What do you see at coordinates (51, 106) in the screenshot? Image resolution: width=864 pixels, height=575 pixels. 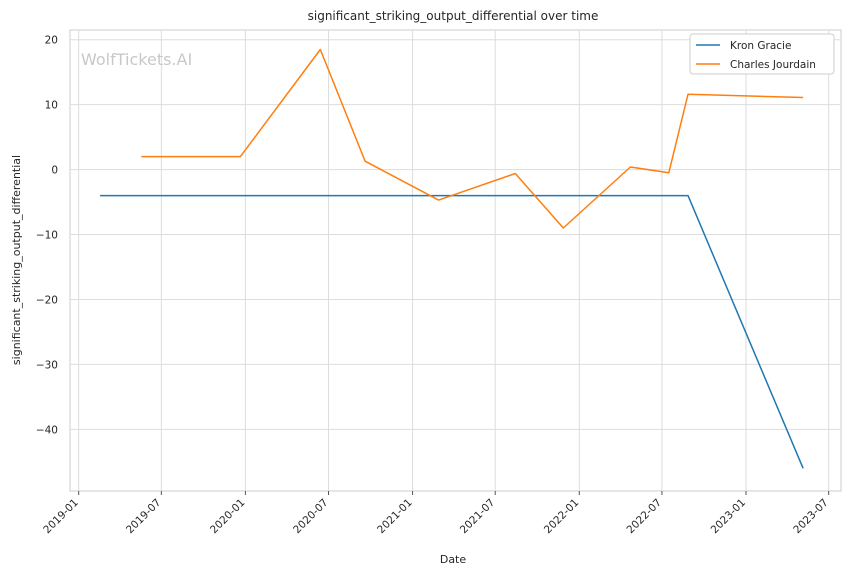 I see `y-tick-label: 10` at bounding box center [51, 106].